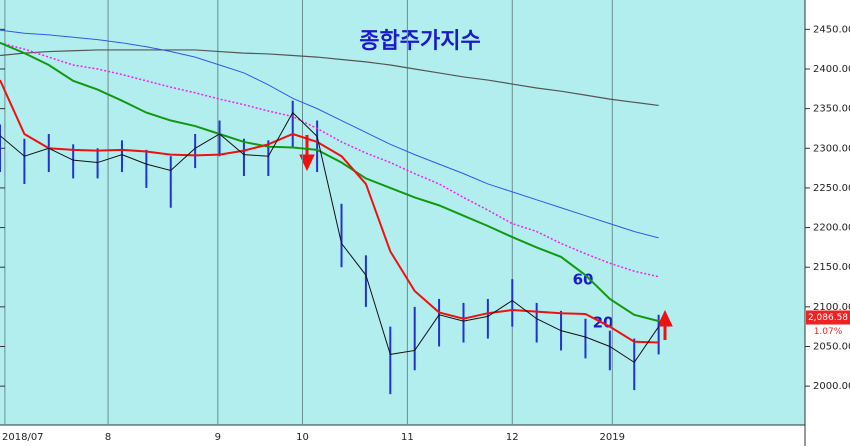 Image resolution: width=850 pixels, height=446 pixels. Describe the element at coordinates (831, 307) in the screenshot. I see `y-tick-label: 2100.00` at that location.